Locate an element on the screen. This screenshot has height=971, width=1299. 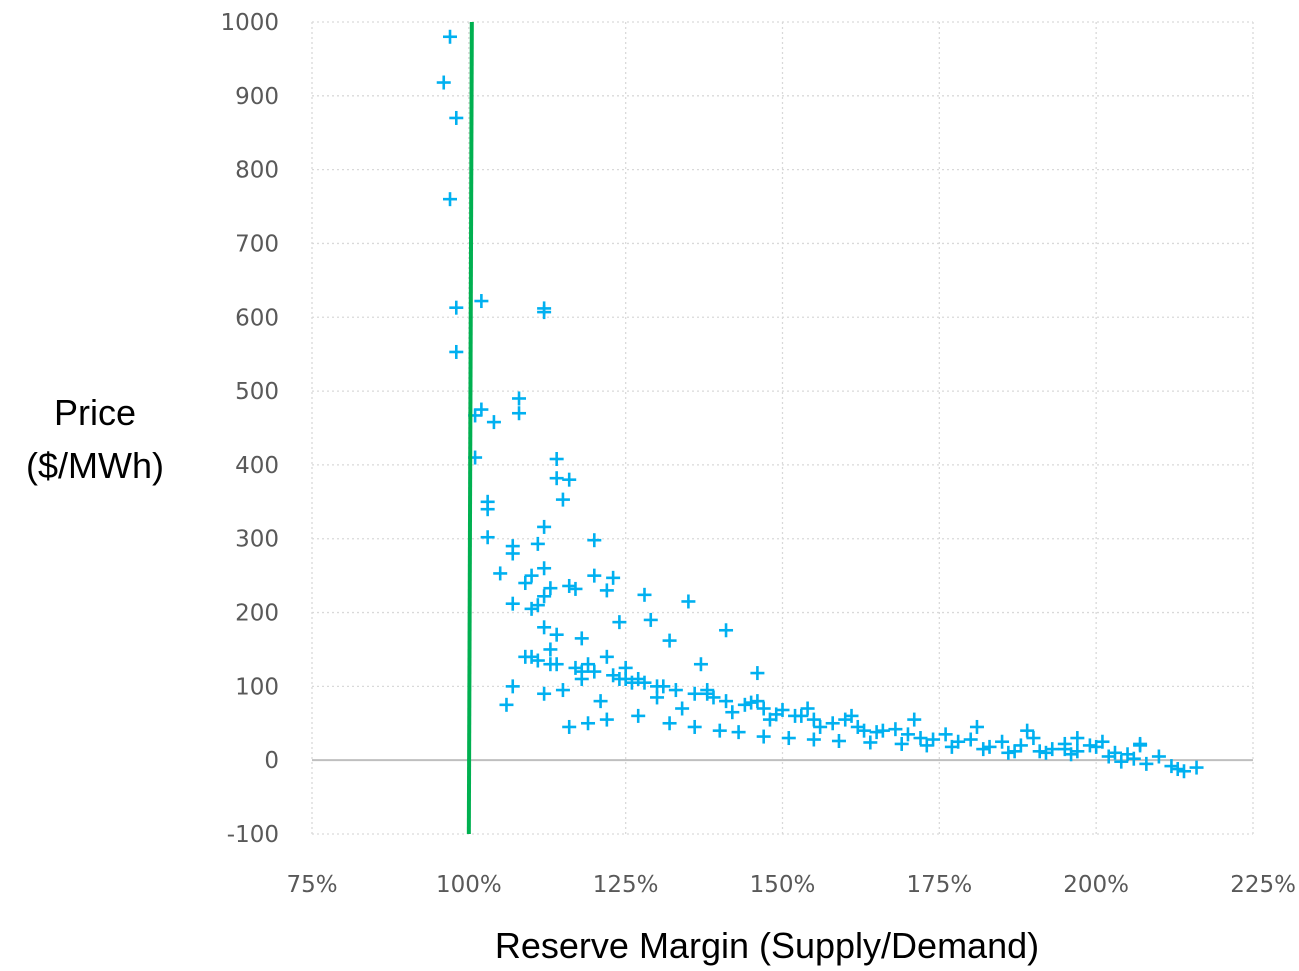
y-tick-label: 600 is located at coordinates (257, 318).